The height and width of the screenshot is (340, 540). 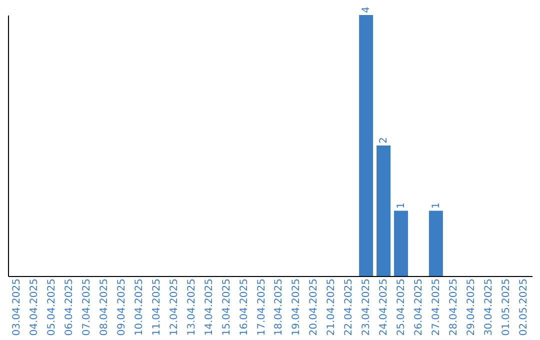 What do you see at coordinates (524, 307) in the screenshot?
I see `x-tick-label: 02.05.2025` at bounding box center [524, 307].